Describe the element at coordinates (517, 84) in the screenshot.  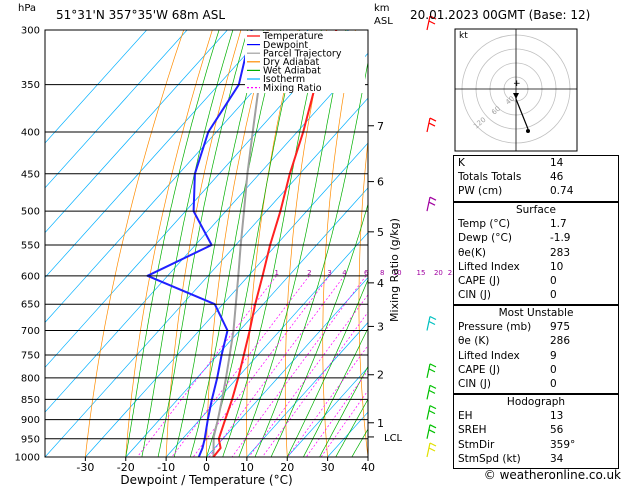
I see `storm-motion-marker: +` at that location.